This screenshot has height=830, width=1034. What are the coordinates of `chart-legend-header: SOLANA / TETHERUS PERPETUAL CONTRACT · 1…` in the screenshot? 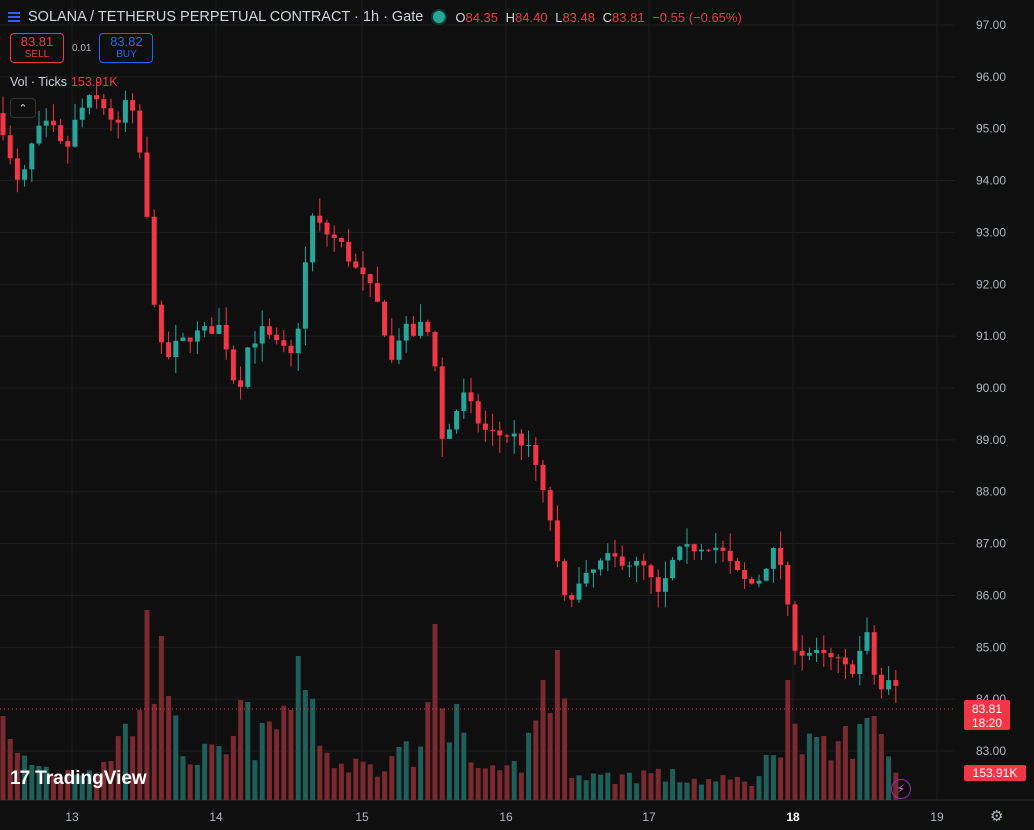 It's located at (375, 17).